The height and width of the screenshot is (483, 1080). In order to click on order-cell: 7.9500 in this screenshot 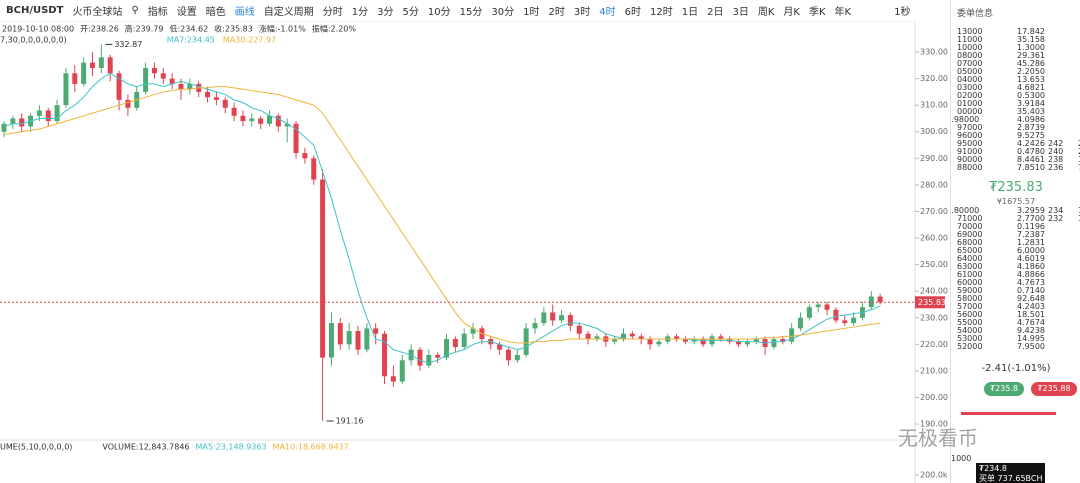, I will do `click(1031, 346)`.